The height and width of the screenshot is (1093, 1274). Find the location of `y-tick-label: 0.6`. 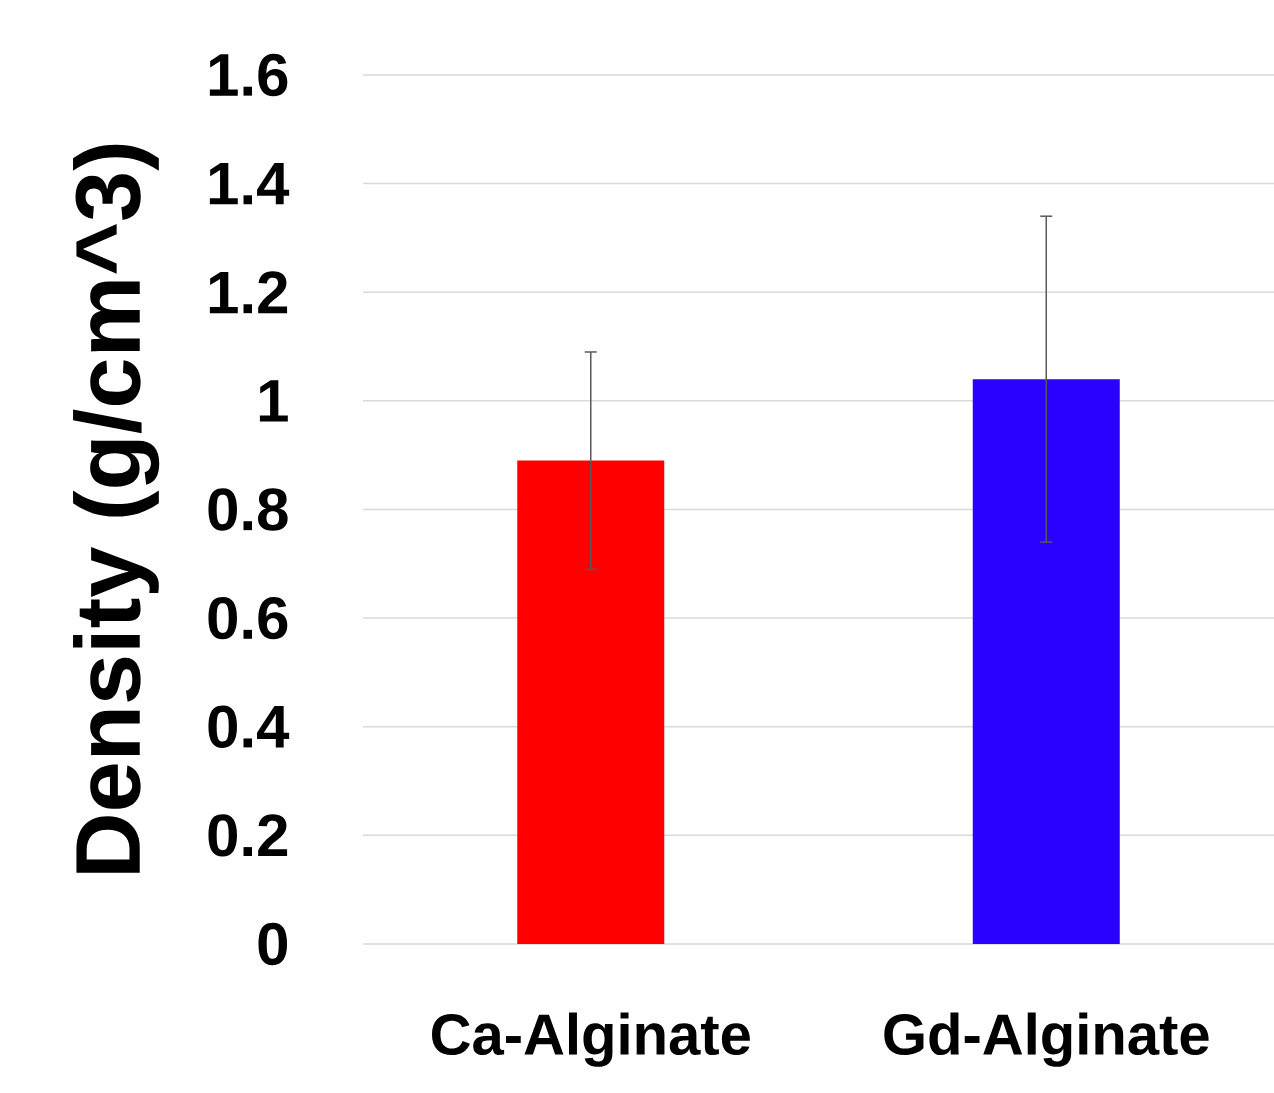

y-tick-label: 0.6 is located at coordinates (248, 618).